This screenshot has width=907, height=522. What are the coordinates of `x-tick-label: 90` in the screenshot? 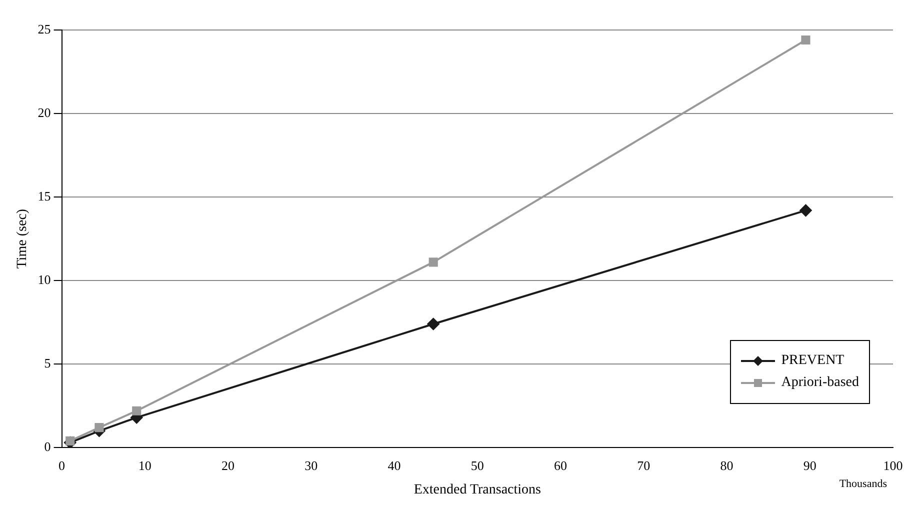 It's located at (809, 465).